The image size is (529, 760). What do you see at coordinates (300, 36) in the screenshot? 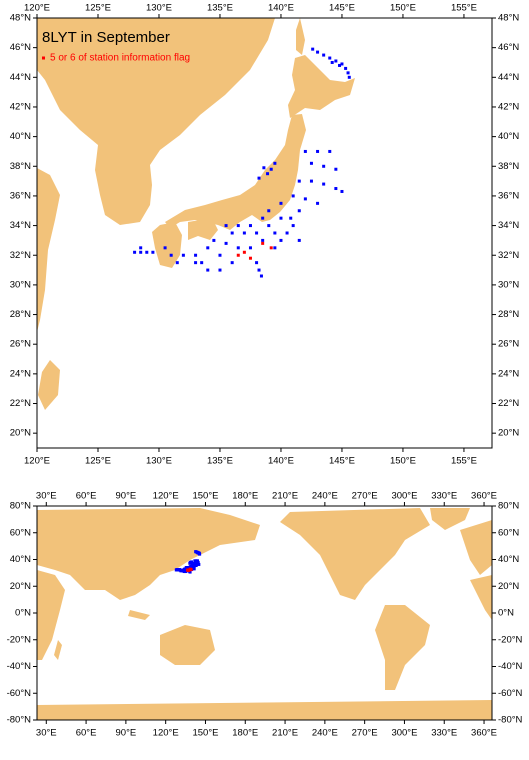
I see `sakhalin` at bounding box center [300, 36].